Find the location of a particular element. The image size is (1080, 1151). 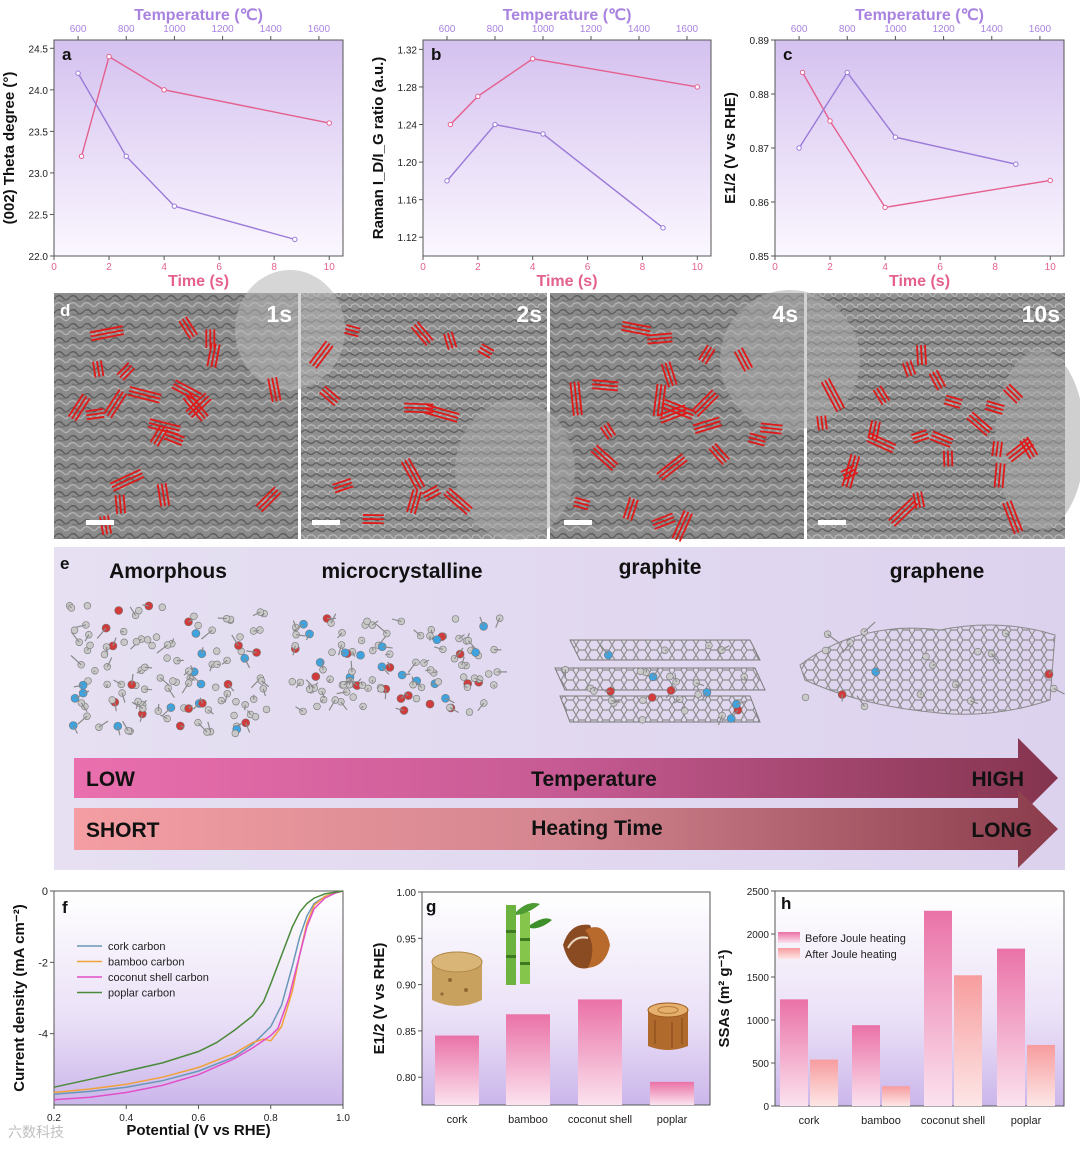

x-tick-label: coconut shell is located at coordinates (953, 1121).